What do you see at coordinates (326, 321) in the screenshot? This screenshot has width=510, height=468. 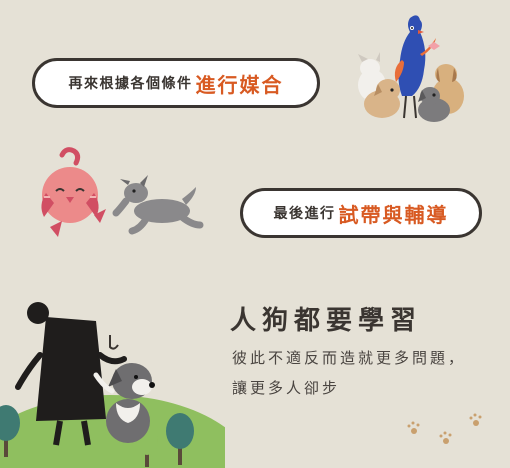 I see `section-title: 人狗都要學習` at bounding box center [326, 321].